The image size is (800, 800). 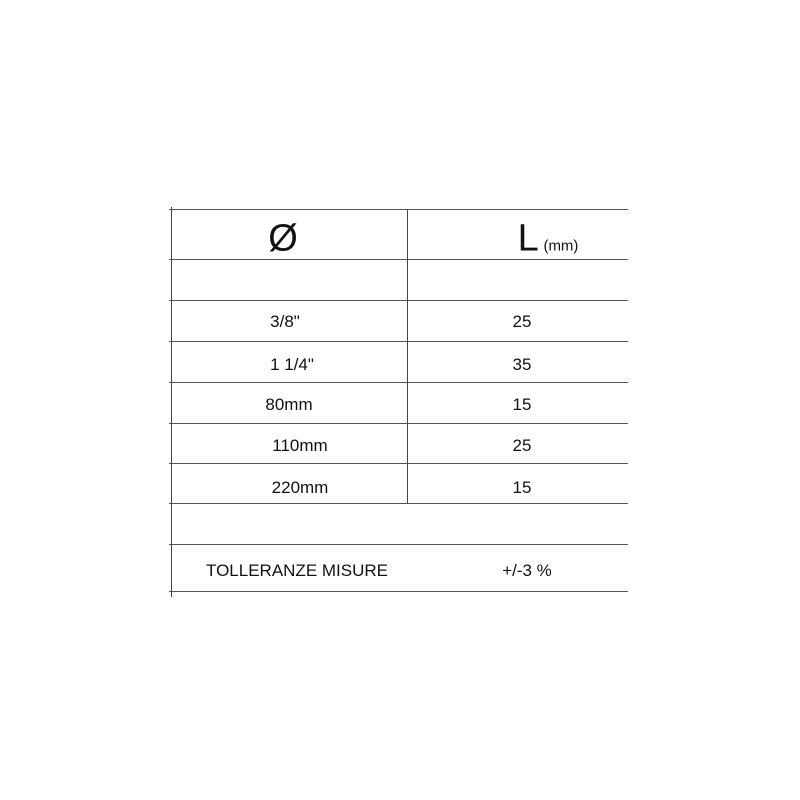 I want to click on table-row-diameter: 1 1/4", so click(x=292, y=364).